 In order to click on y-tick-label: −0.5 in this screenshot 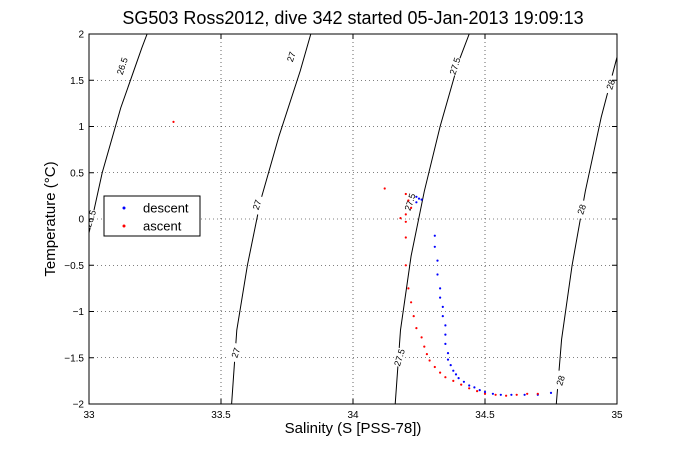, I will do `click(74, 266)`.